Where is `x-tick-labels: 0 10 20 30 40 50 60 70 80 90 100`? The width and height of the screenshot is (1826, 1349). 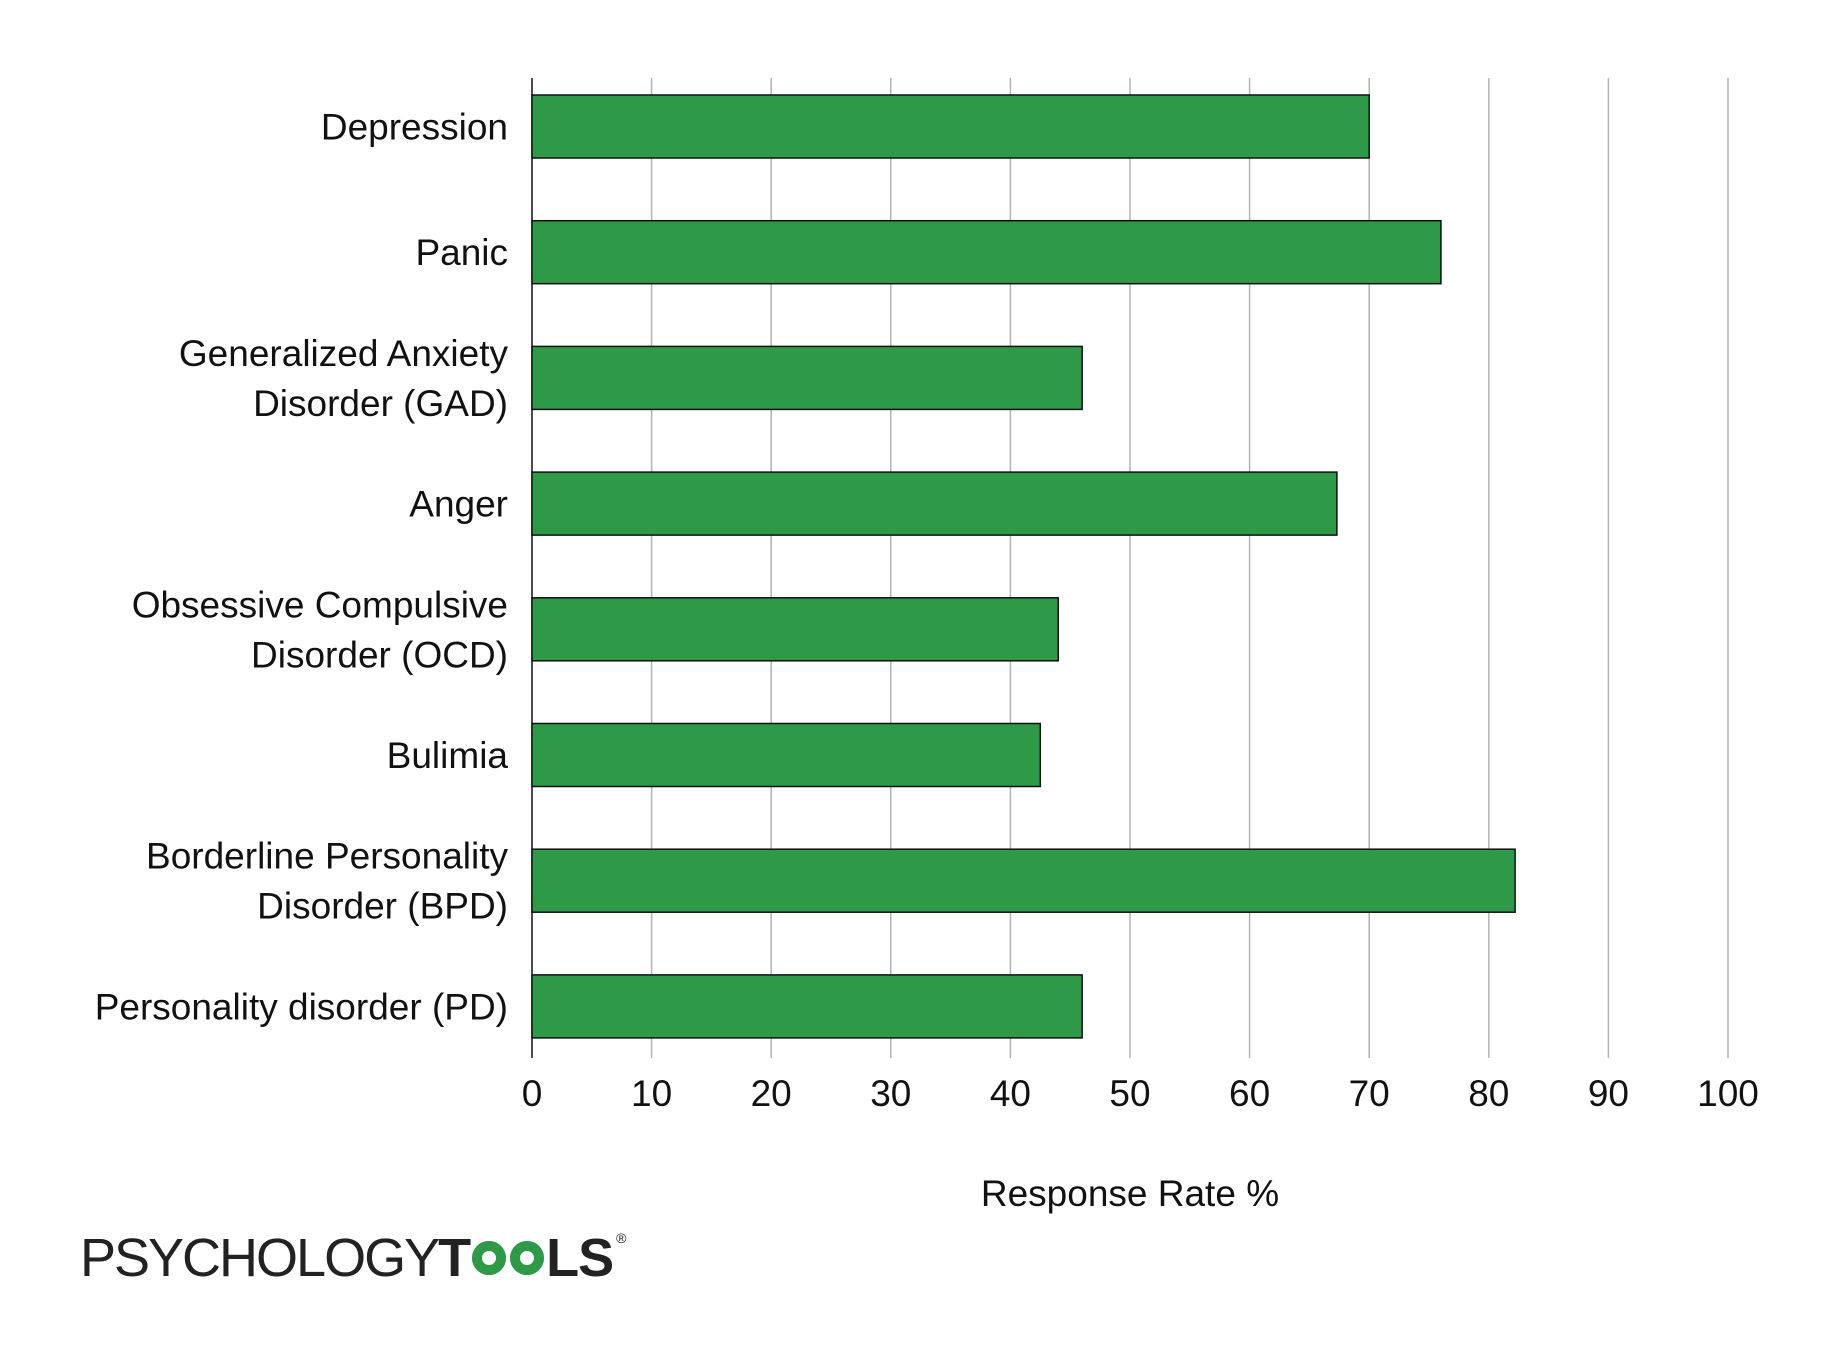 x-tick-labels: 0 10 20 30 40 50 60 70 80 90 100 is located at coordinates (1140, 1093).